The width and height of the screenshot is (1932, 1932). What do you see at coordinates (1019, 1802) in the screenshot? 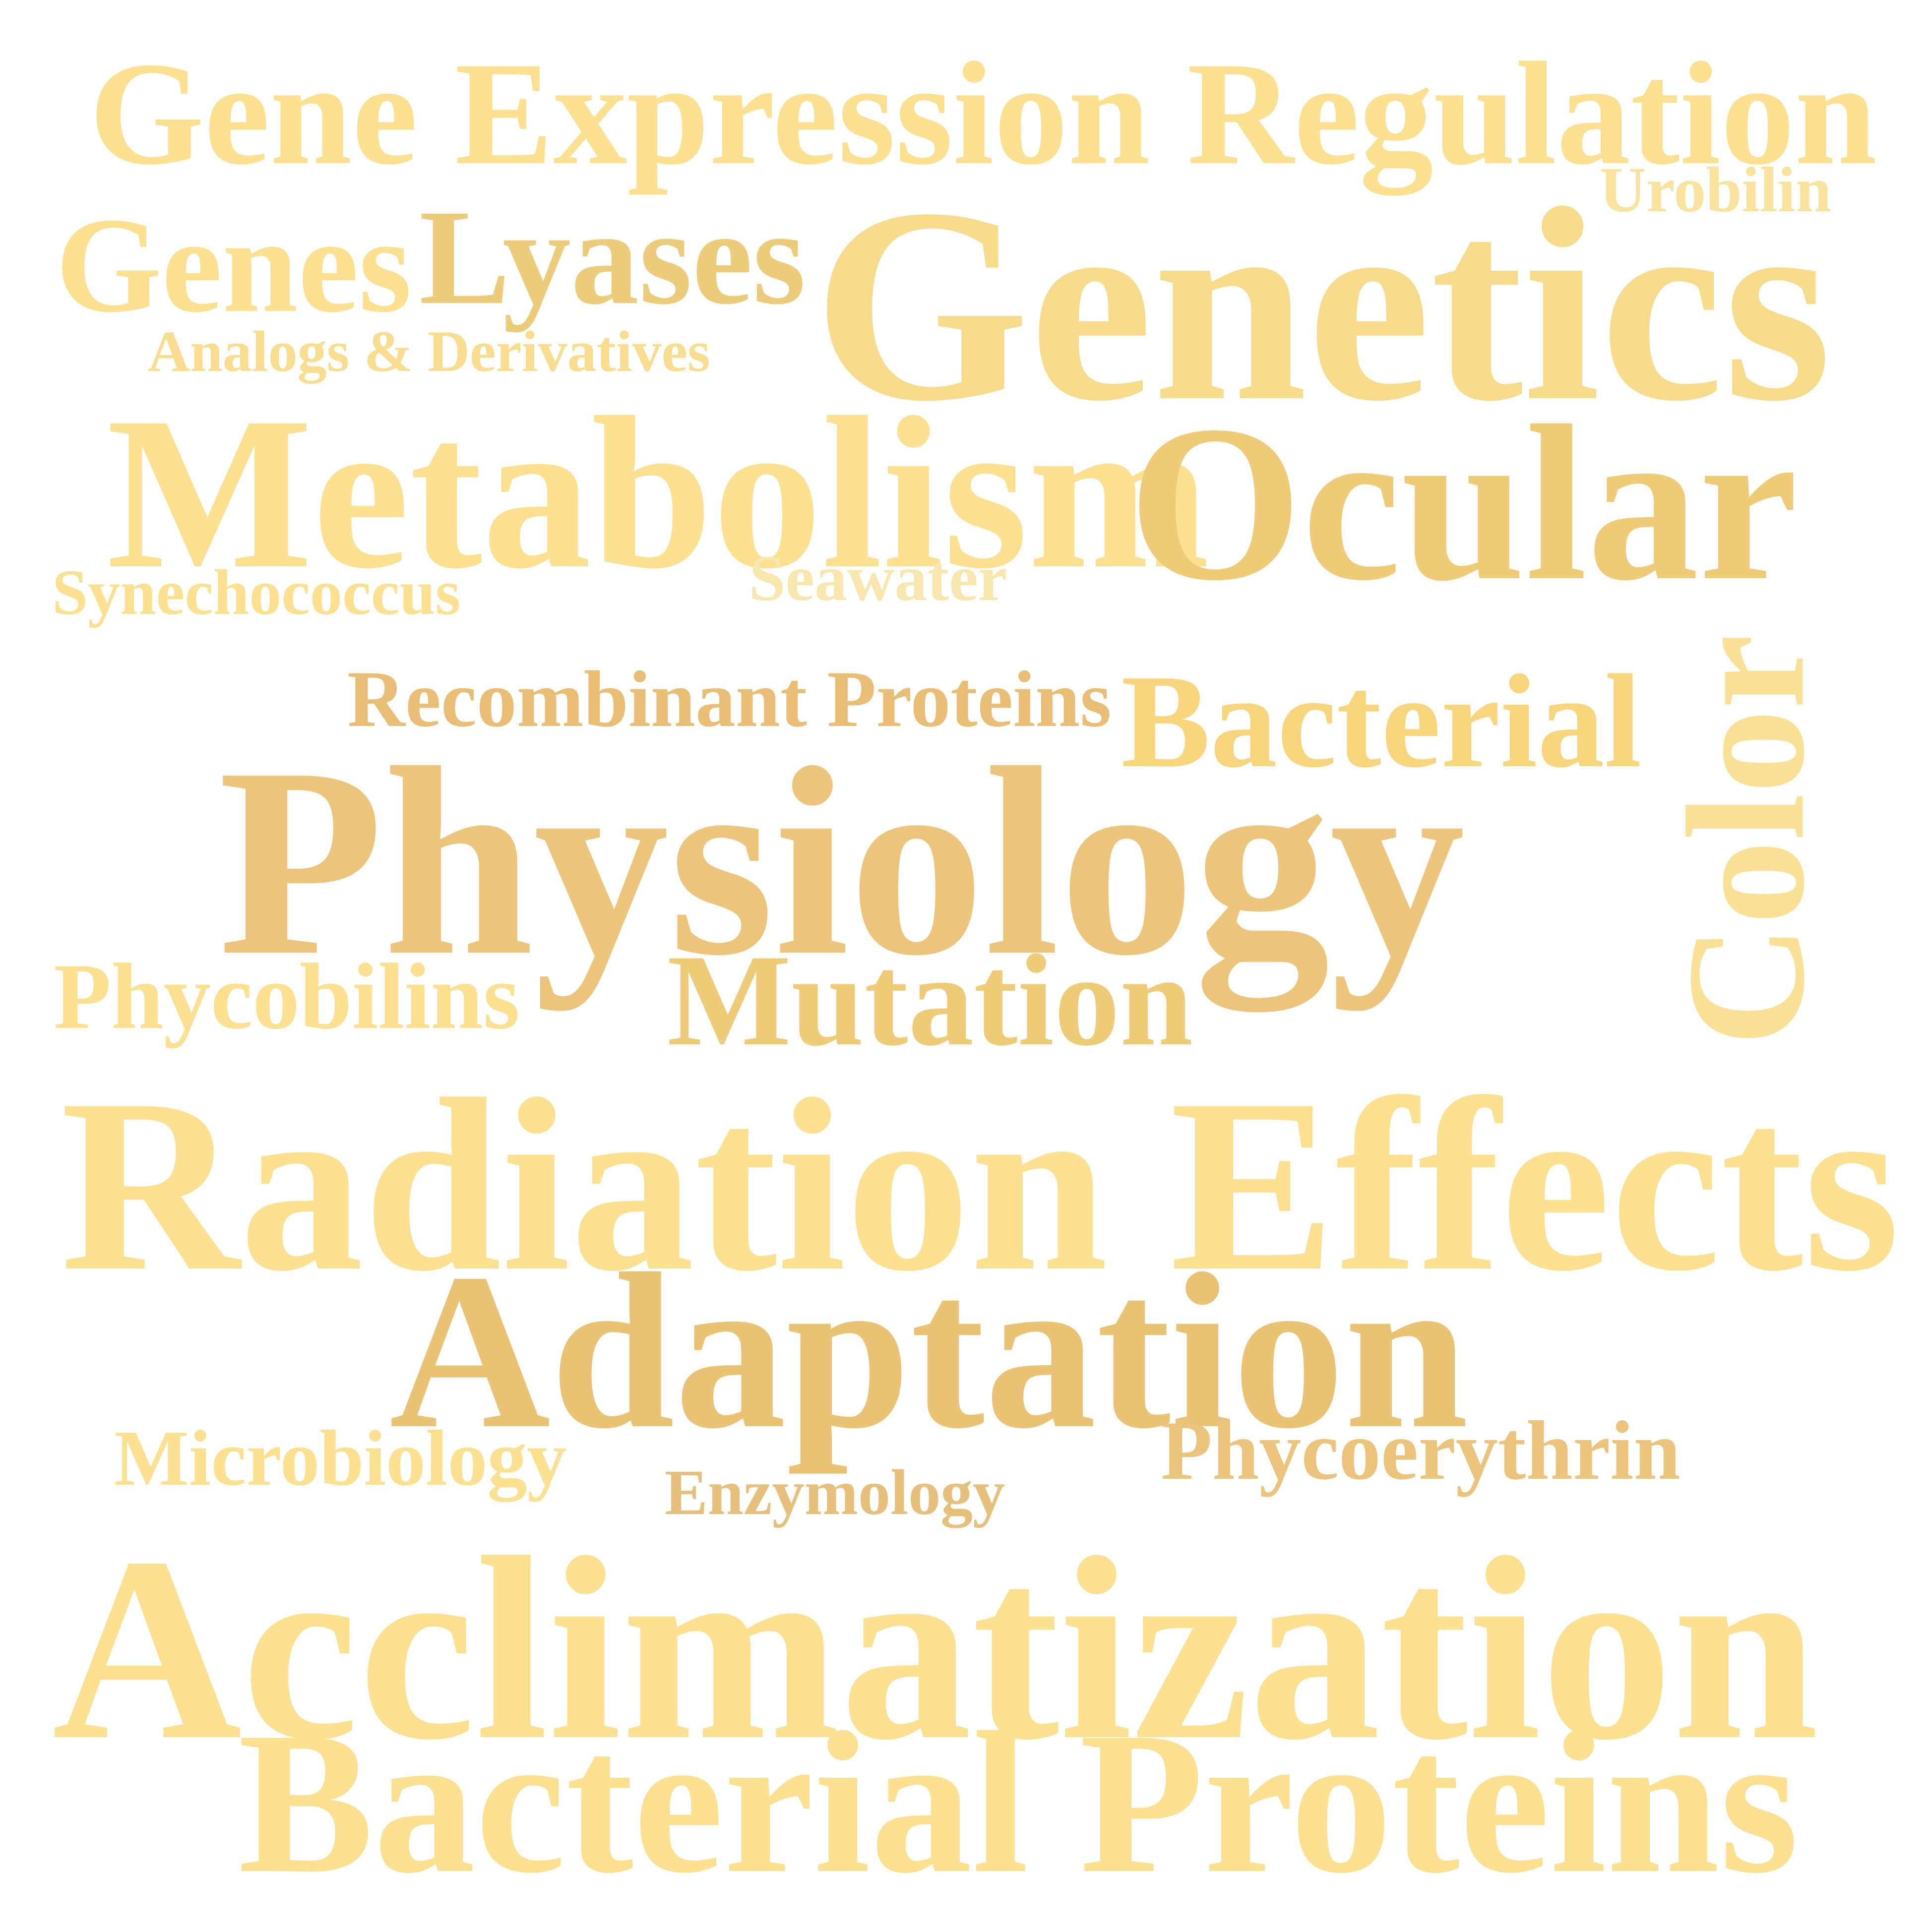
I see `word-bacterial-proteins: Bacterial Proteins` at bounding box center [1019, 1802].